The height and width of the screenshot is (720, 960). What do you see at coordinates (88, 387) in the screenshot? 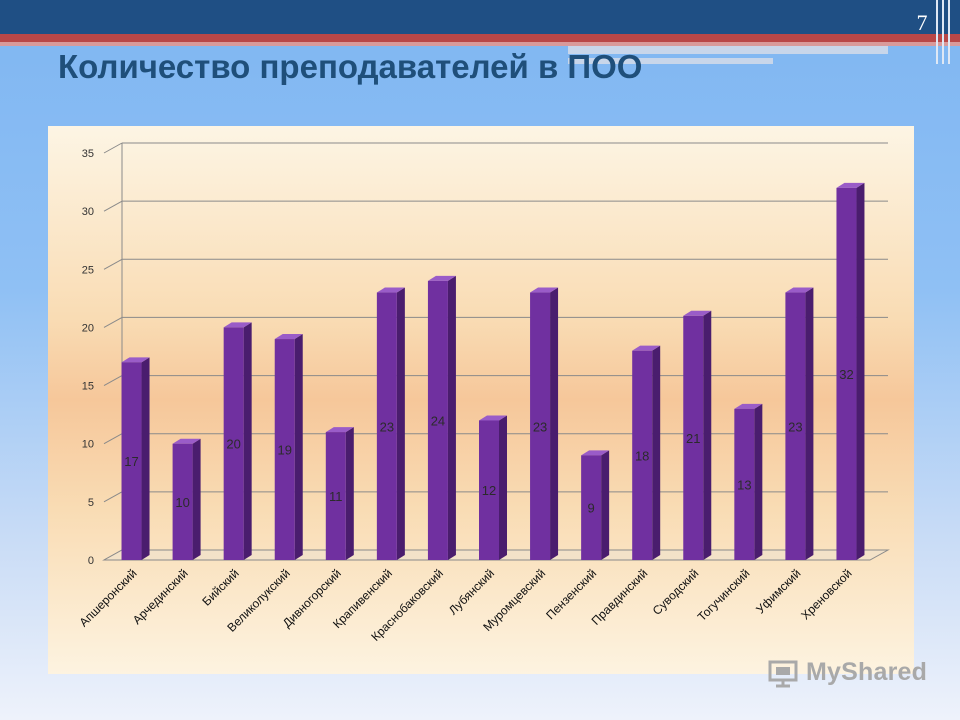
I see `y-tick-label: 15` at bounding box center [88, 387].